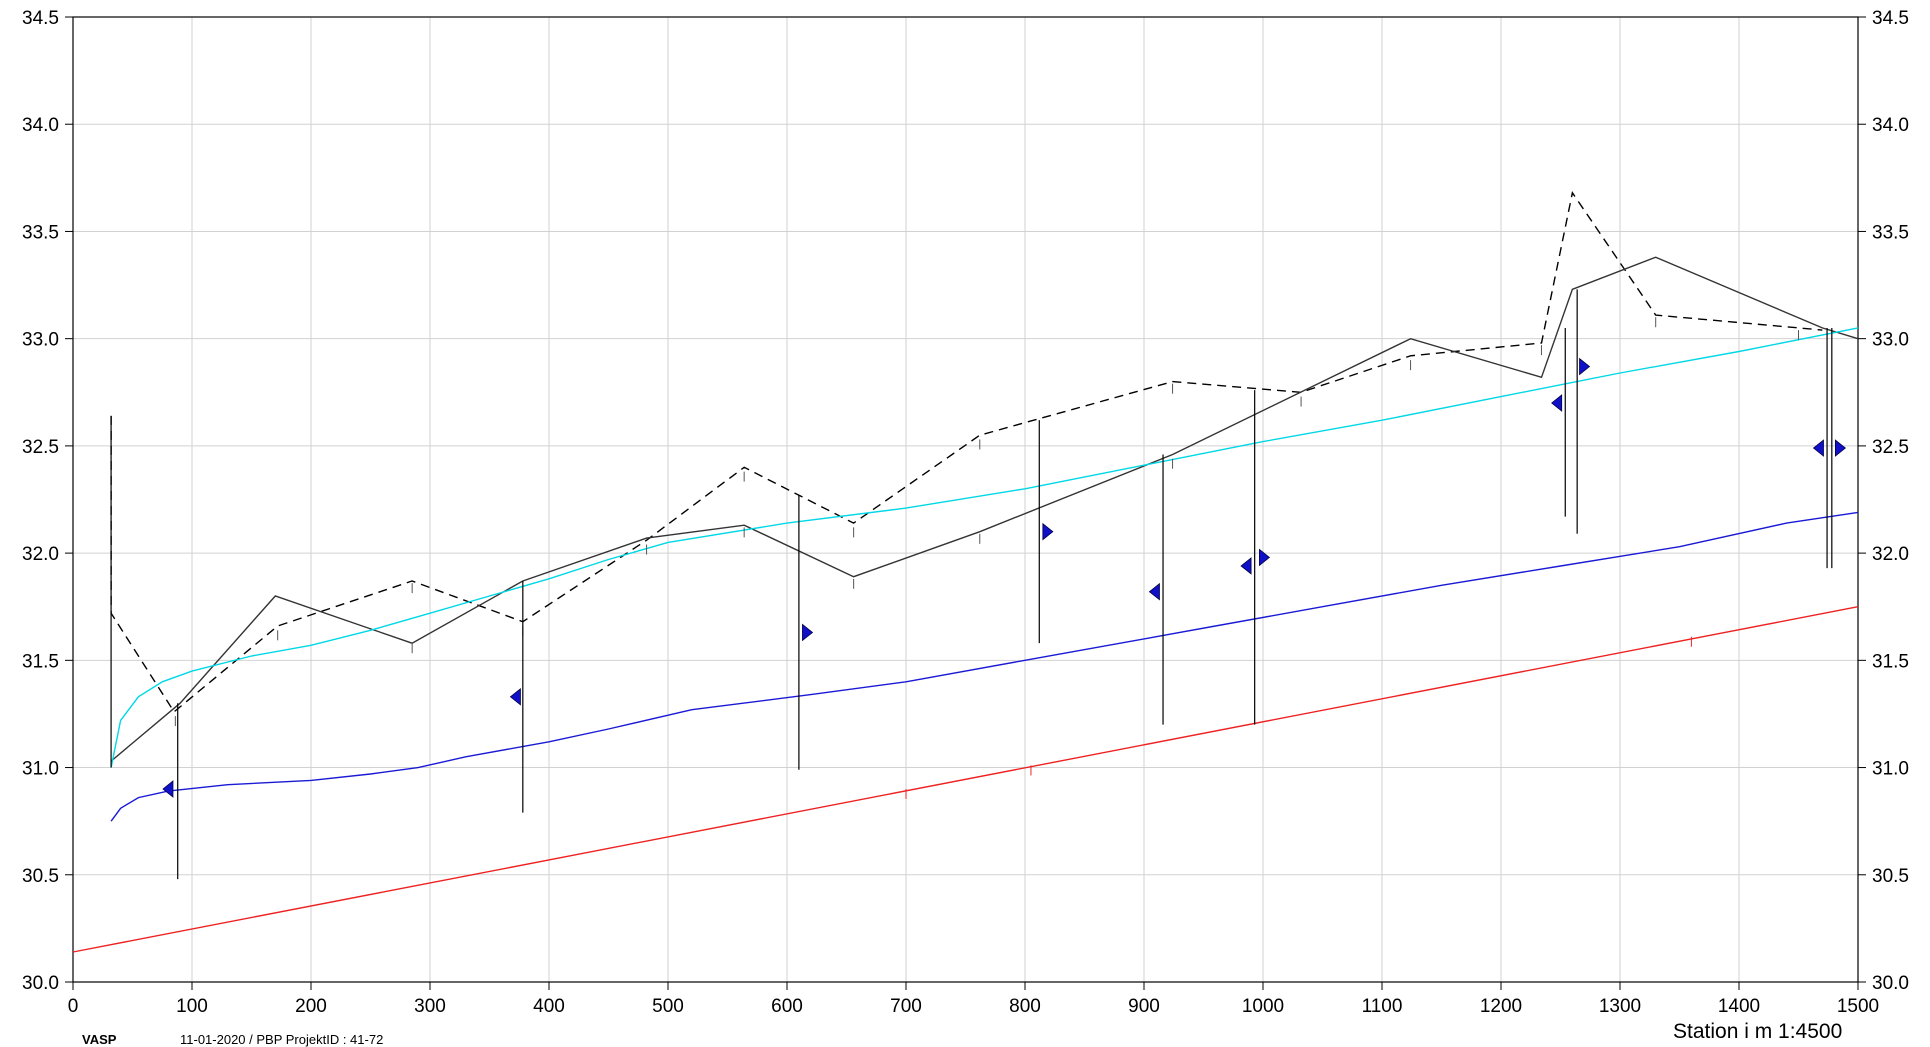 Image resolution: width=1930 pixels, height=1047 pixels. I want to click on y-tick-label-left: 32.5, so click(40, 447).